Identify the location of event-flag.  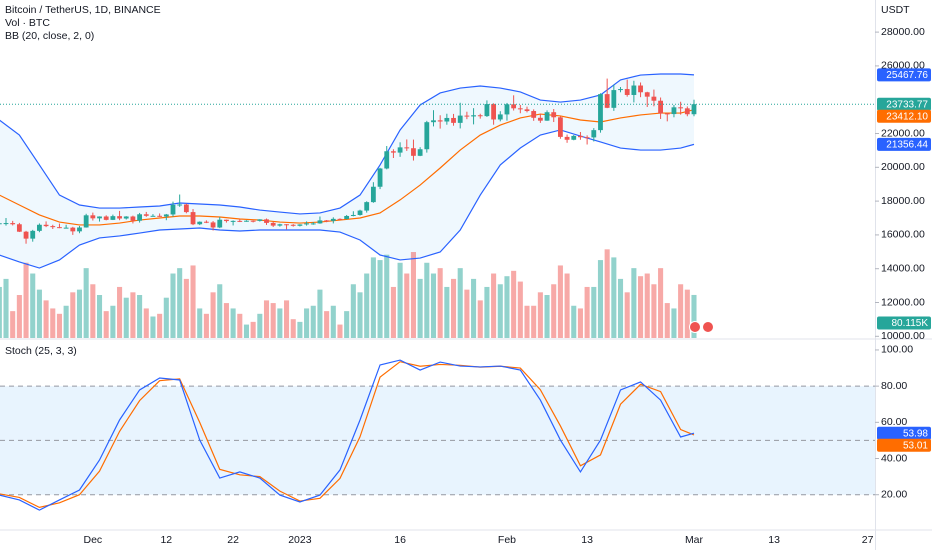
(708, 327).